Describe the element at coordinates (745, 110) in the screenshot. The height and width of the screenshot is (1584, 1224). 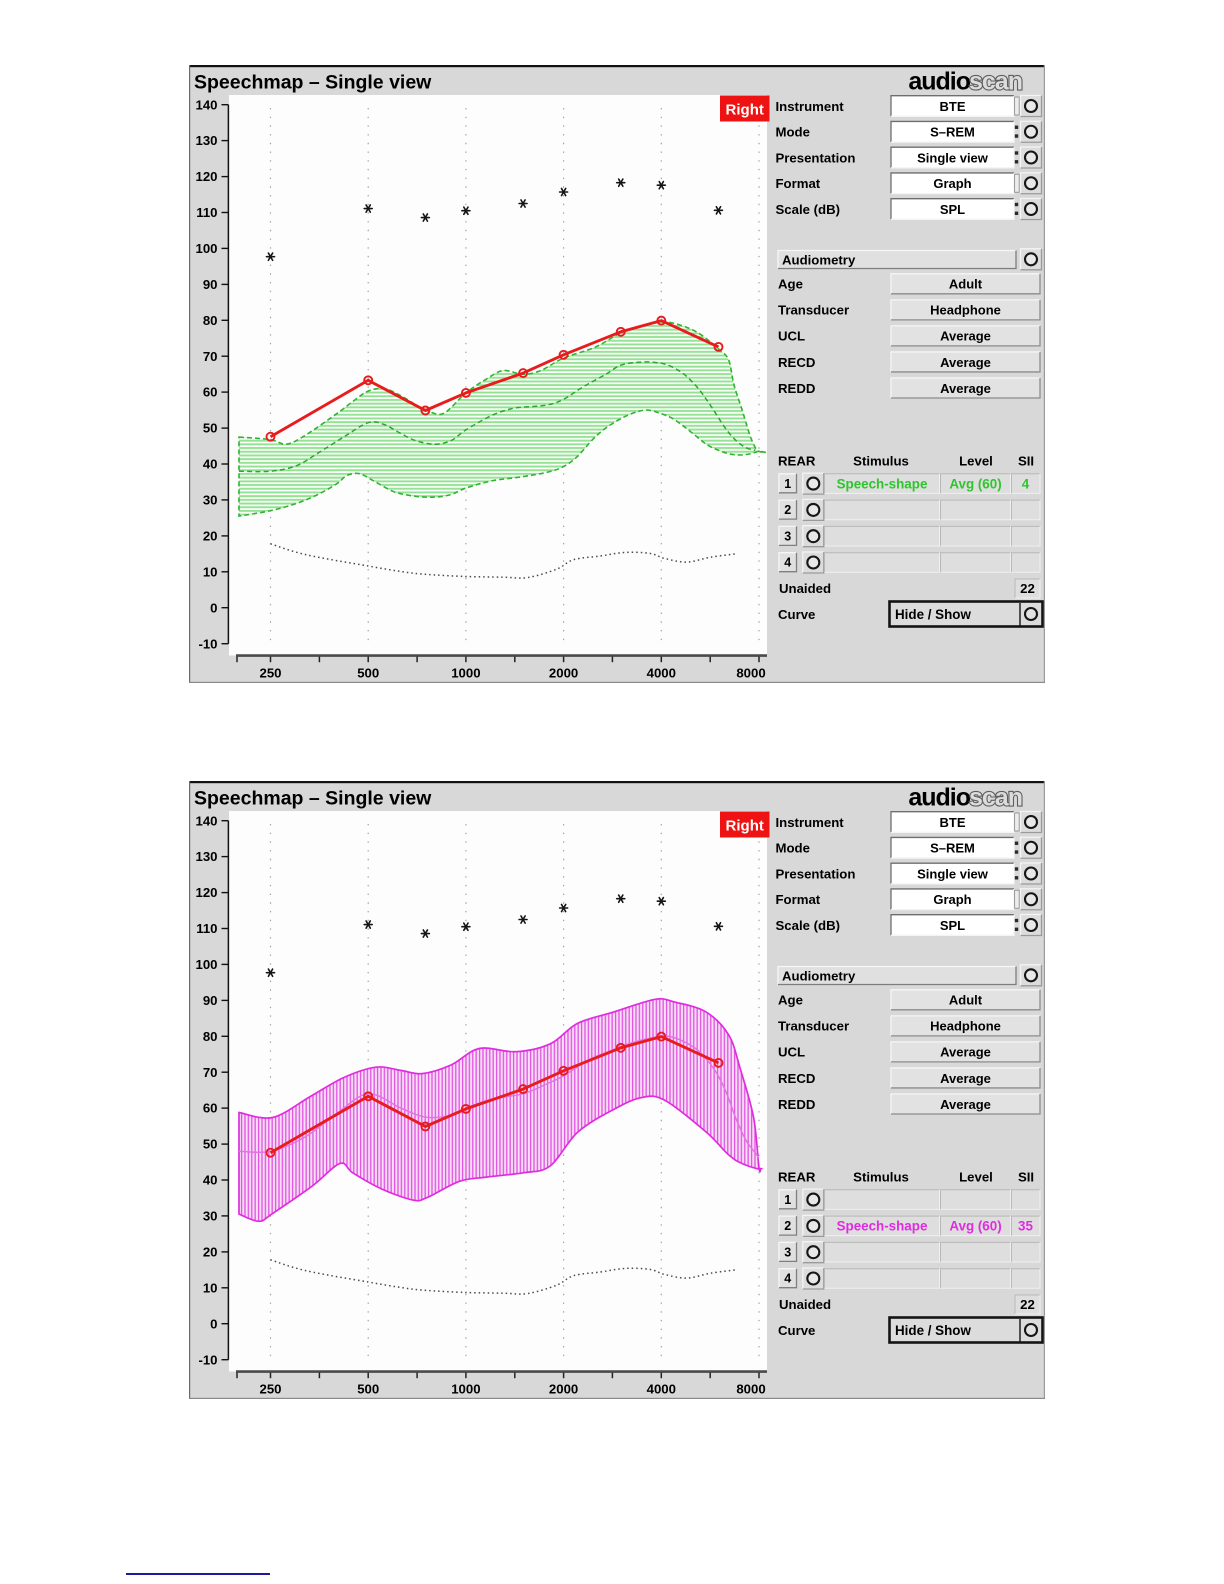
I see `svg-text: Right` at that location.